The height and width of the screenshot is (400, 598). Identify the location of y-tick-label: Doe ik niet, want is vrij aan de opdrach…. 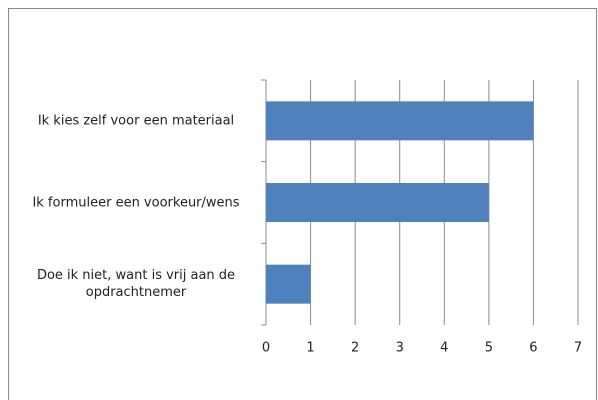
(136, 284).